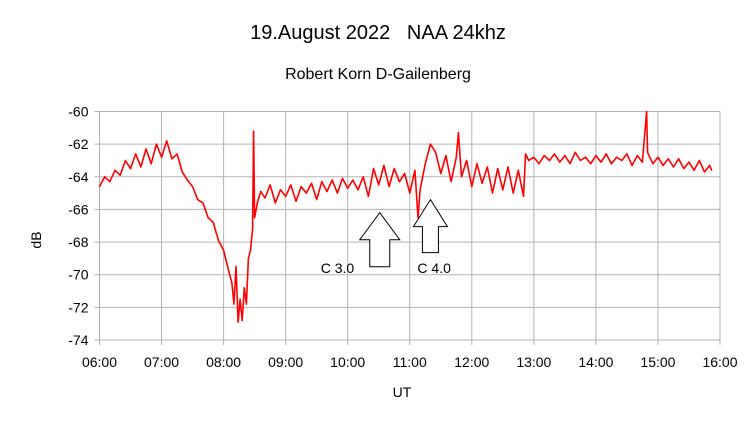 The width and height of the screenshot is (756, 425). I want to click on annotations: C 3.0 C 4.0, so click(386, 237).